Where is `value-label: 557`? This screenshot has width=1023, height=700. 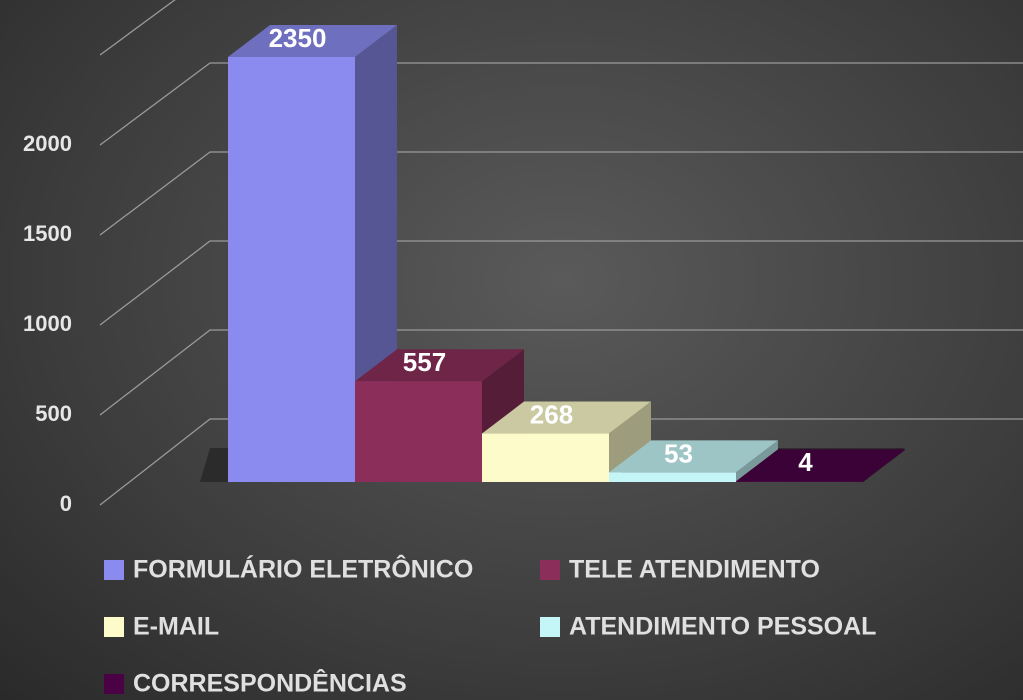 value-label: 557 is located at coordinates (424, 362).